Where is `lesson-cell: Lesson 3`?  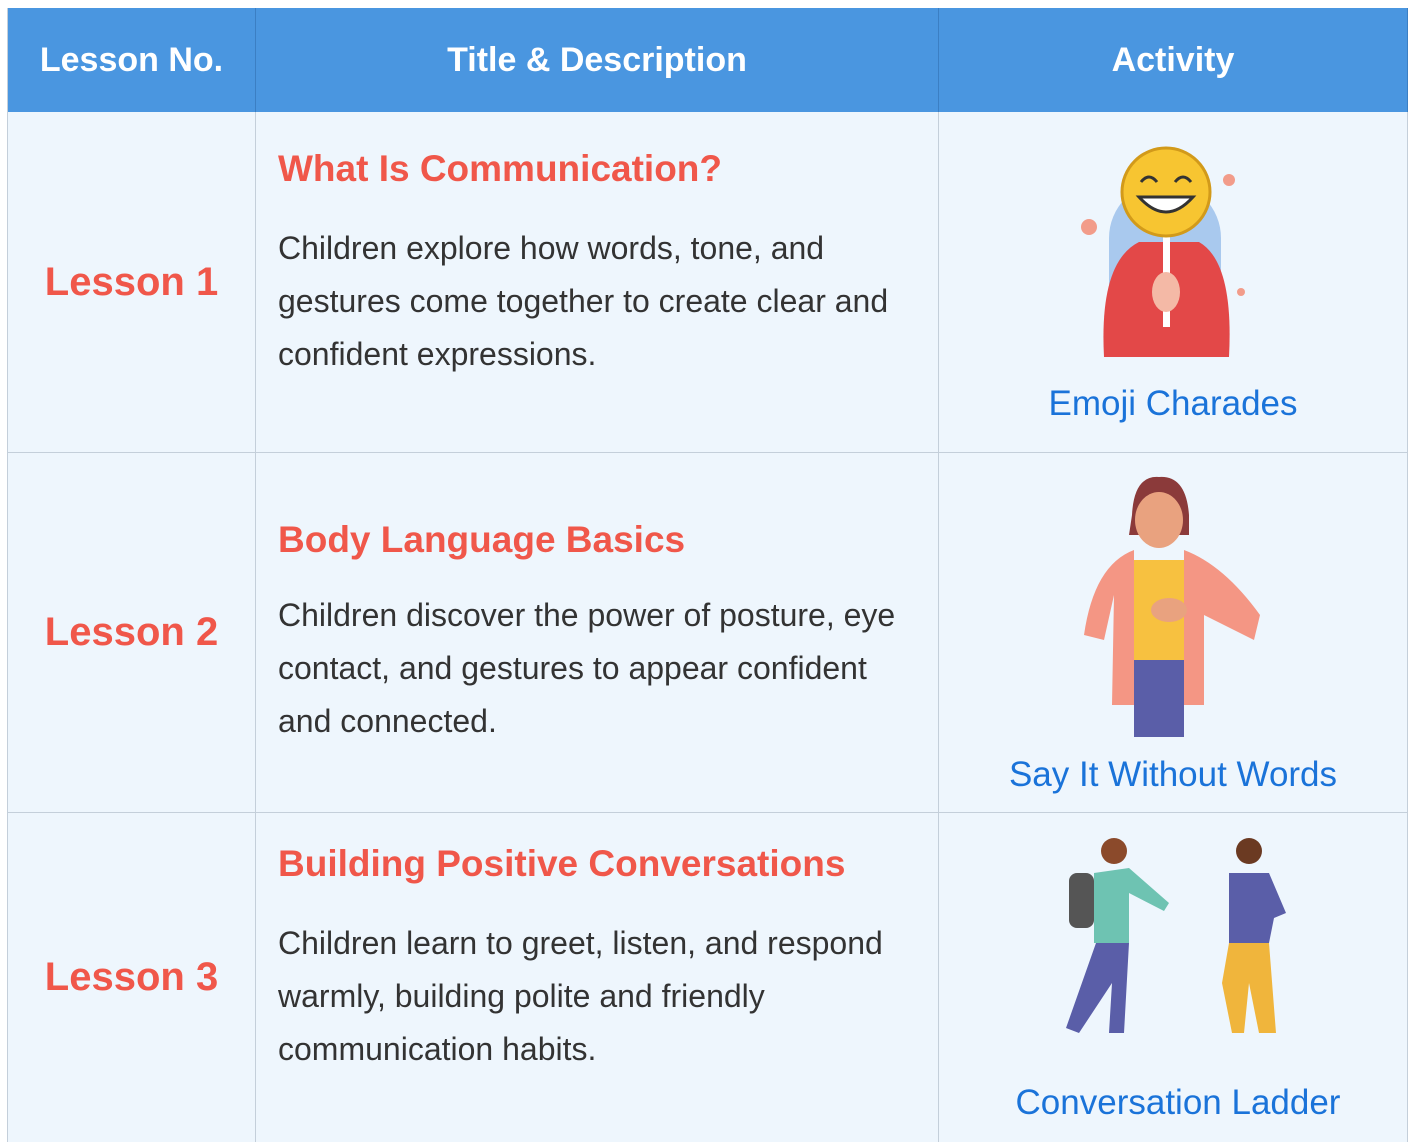 lesson-cell: Lesson 3 is located at coordinates (132, 977).